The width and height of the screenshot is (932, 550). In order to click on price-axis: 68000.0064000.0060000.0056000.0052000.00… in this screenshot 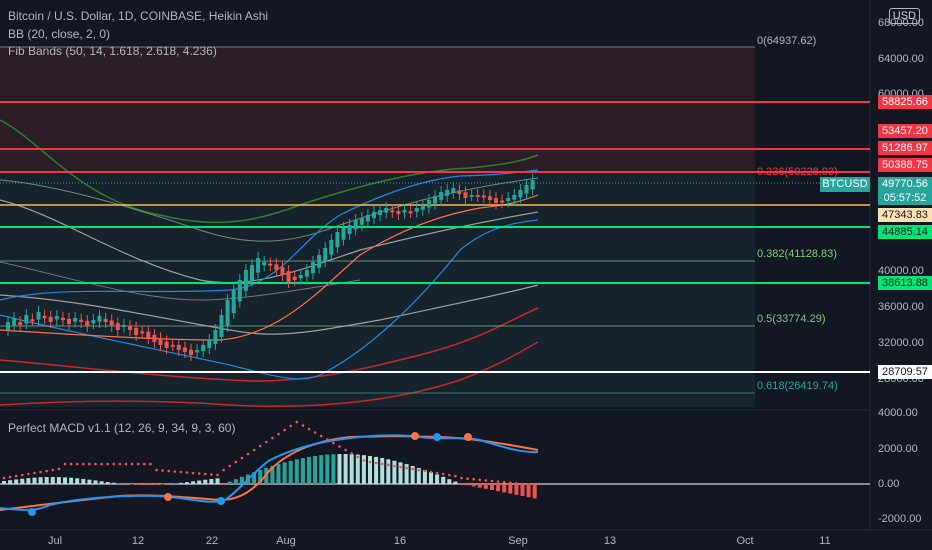, I will do `click(901, 271)`.